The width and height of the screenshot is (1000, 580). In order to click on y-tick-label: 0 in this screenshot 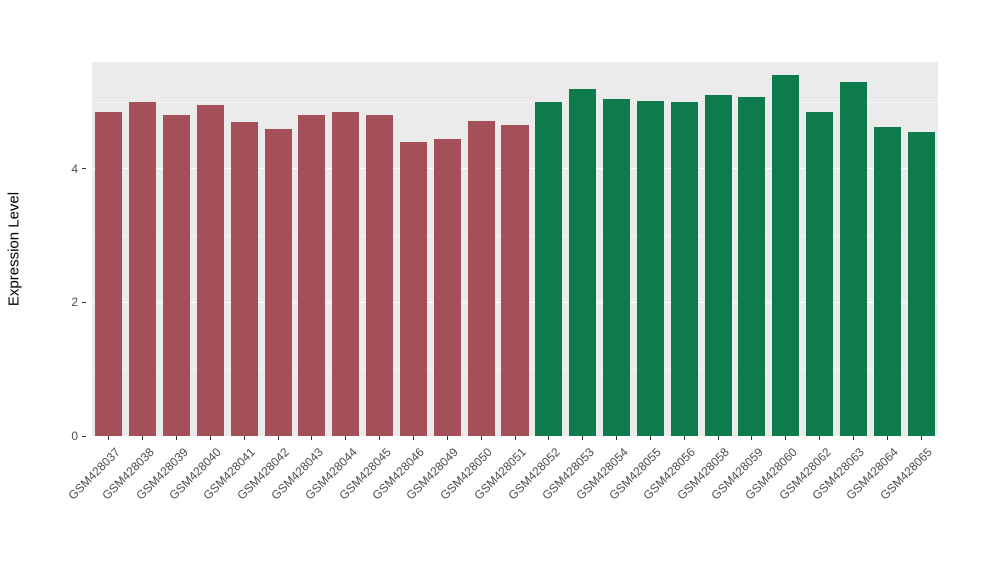, I will do `click(74, 436)`.